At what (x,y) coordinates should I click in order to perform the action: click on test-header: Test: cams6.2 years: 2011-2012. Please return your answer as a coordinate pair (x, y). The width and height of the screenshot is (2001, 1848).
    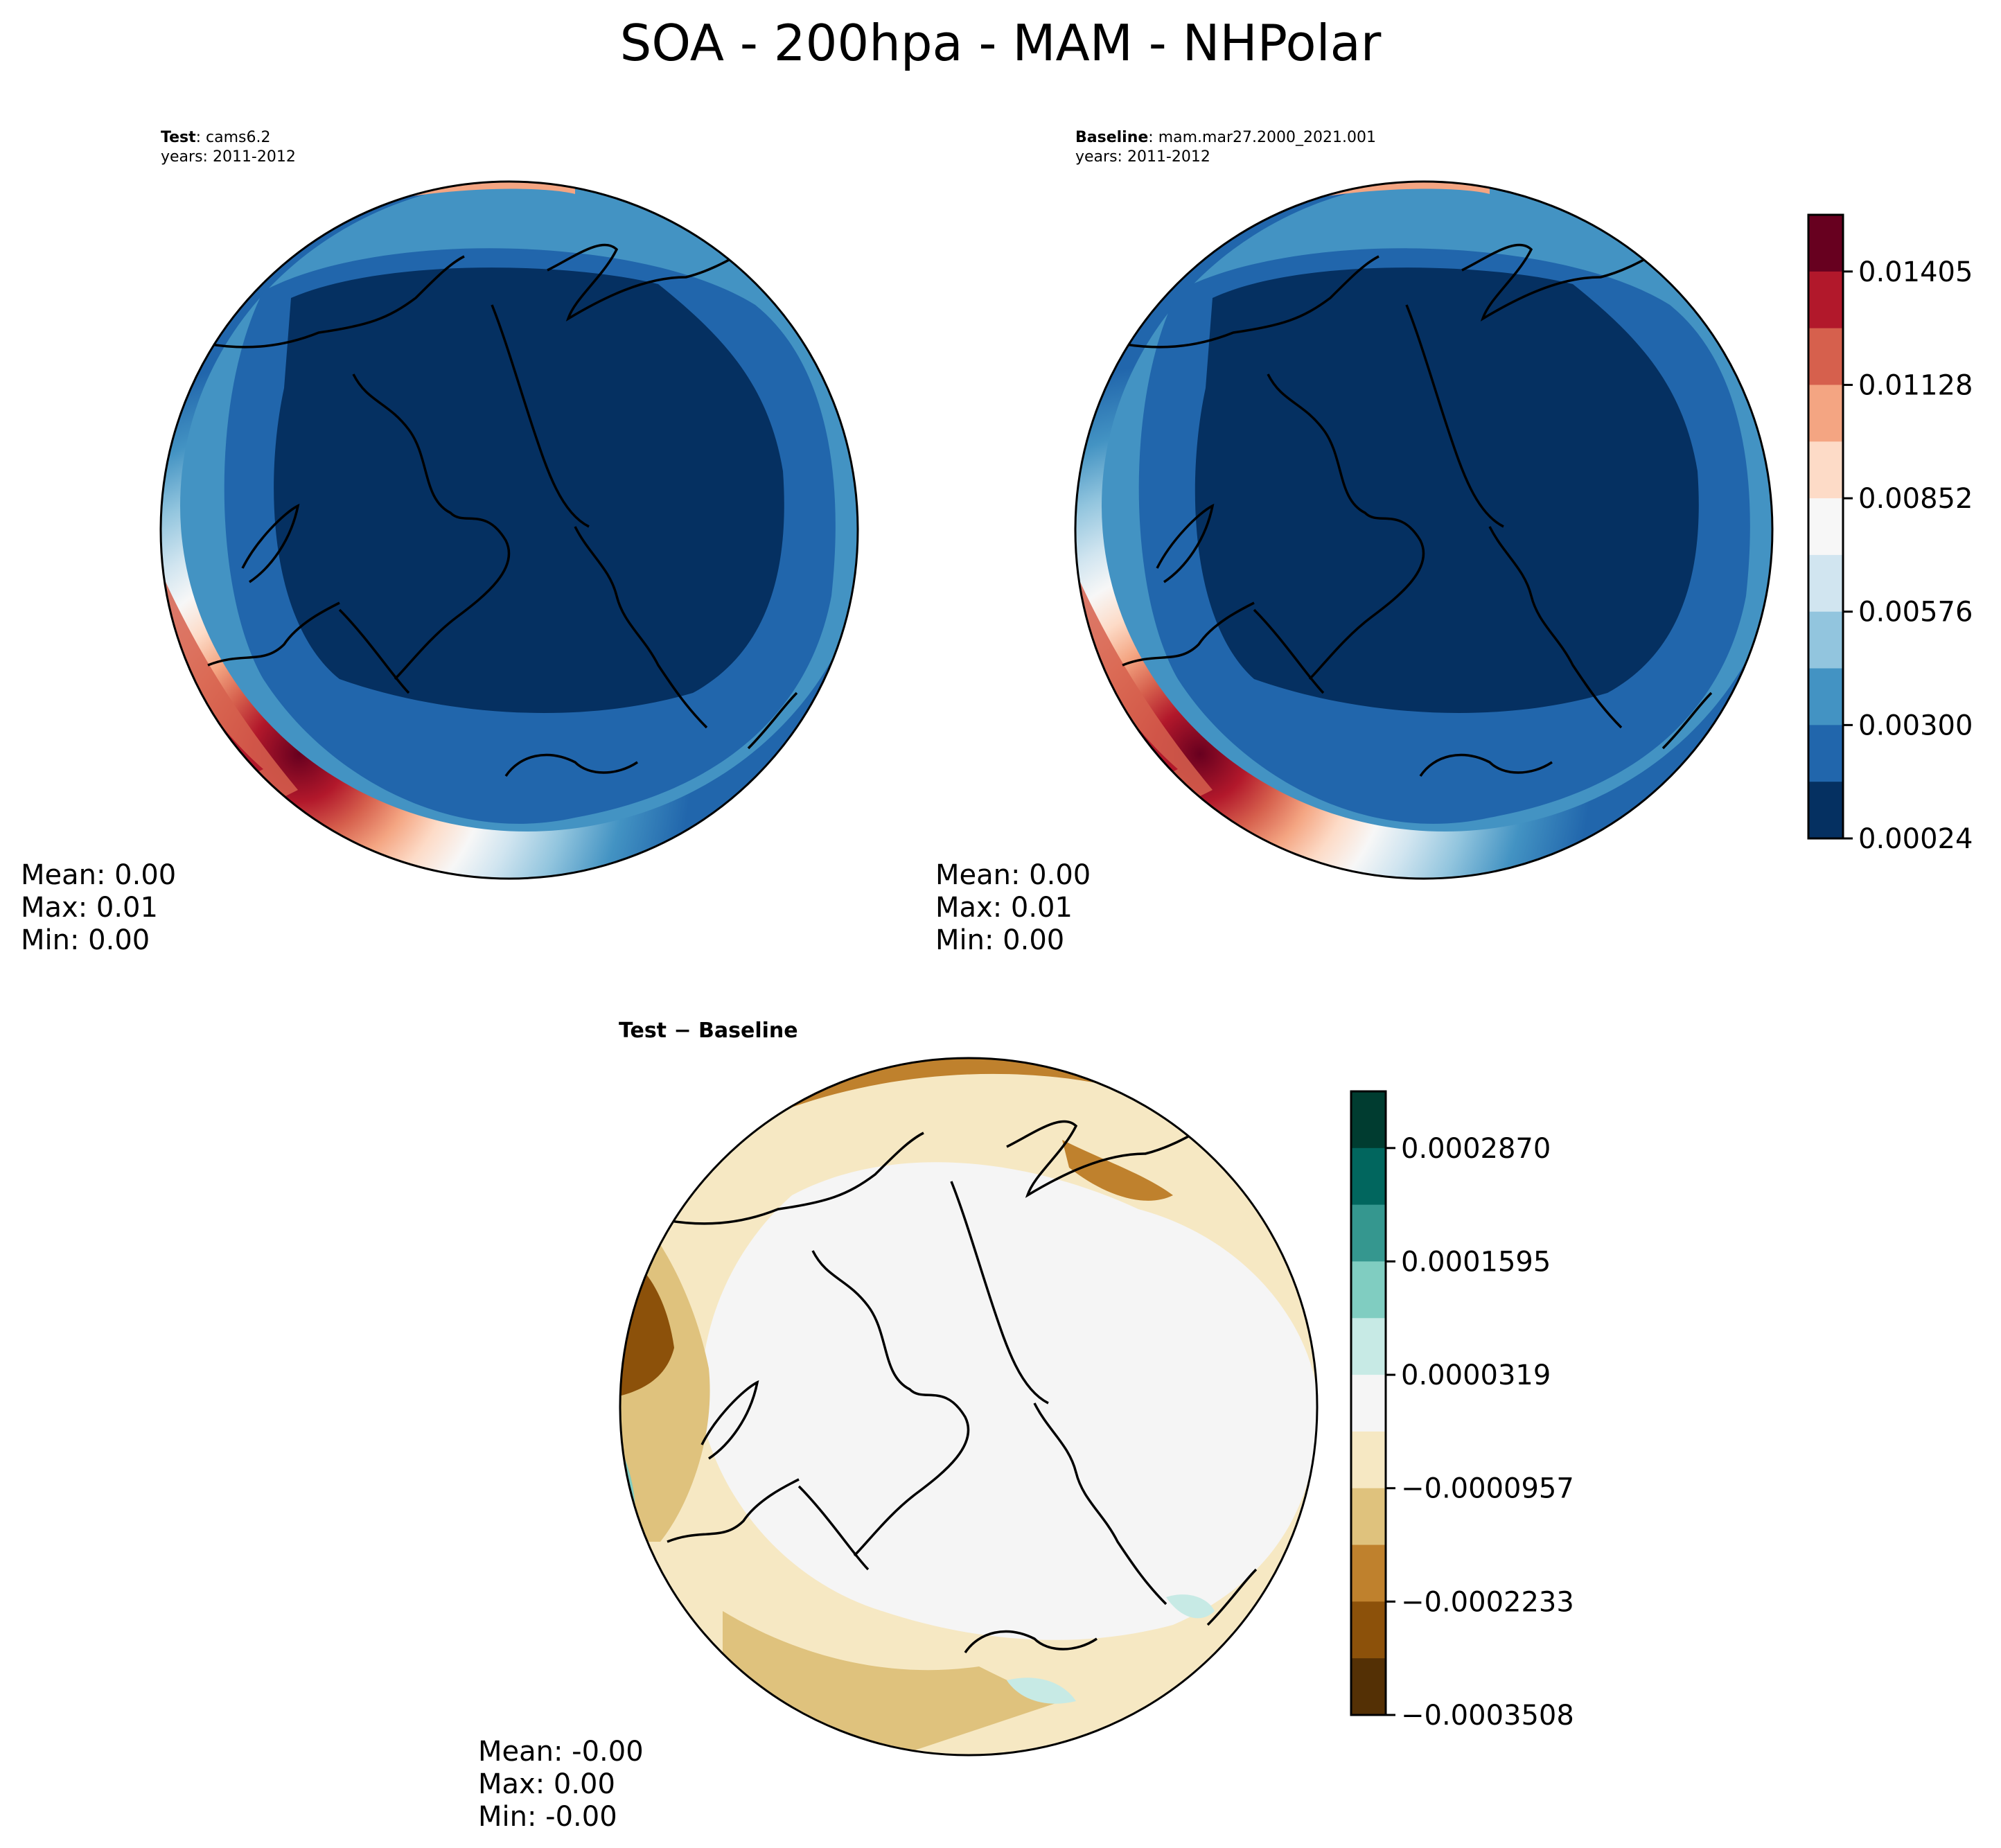
    Looking at the image, I should click on (228, 147).